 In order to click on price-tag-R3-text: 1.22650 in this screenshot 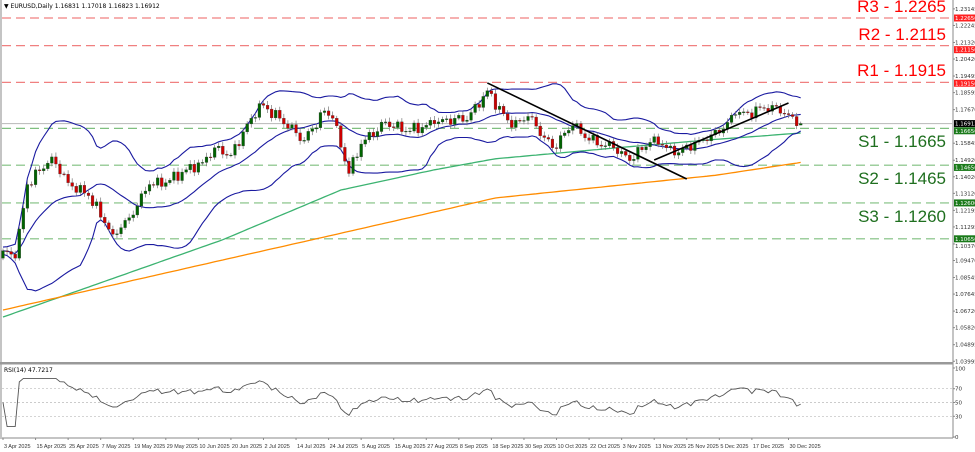, I will do `click(965, 19)`.